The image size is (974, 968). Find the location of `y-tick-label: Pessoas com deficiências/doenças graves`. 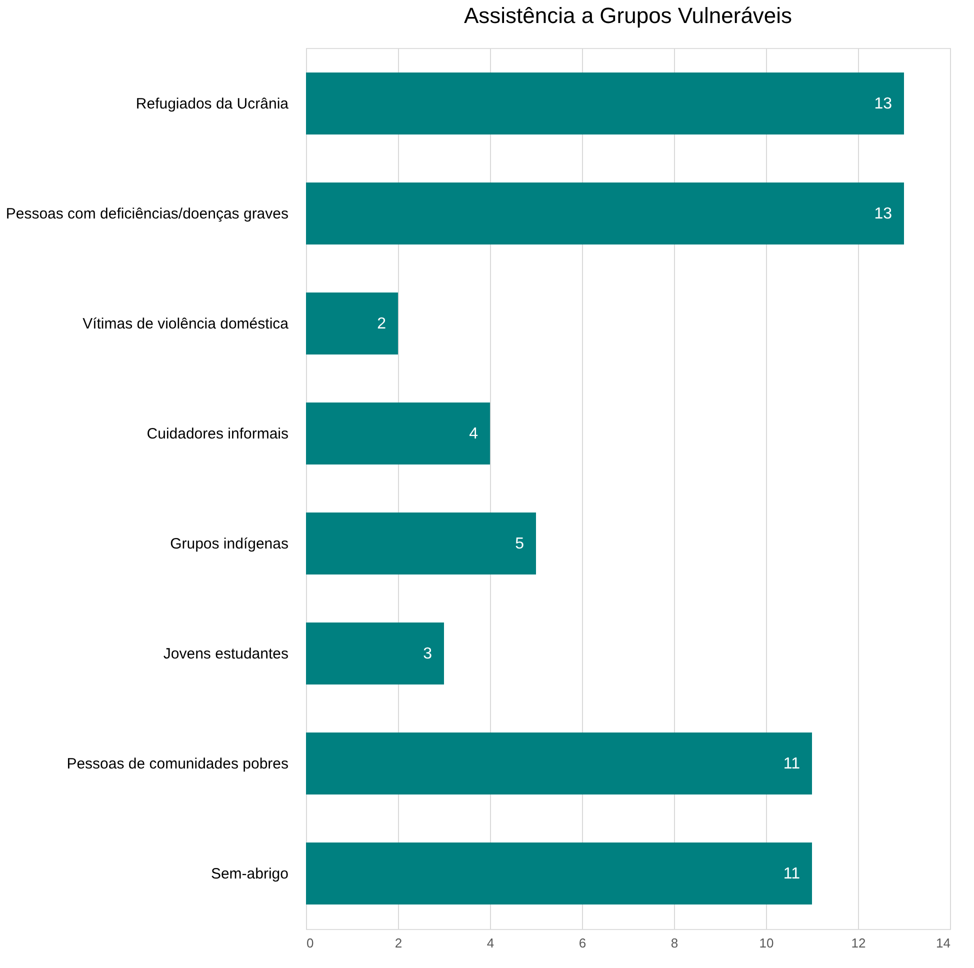

y-tick-label: Pessoas com deficiências/doenças graves is located at coordinates (147, 214).